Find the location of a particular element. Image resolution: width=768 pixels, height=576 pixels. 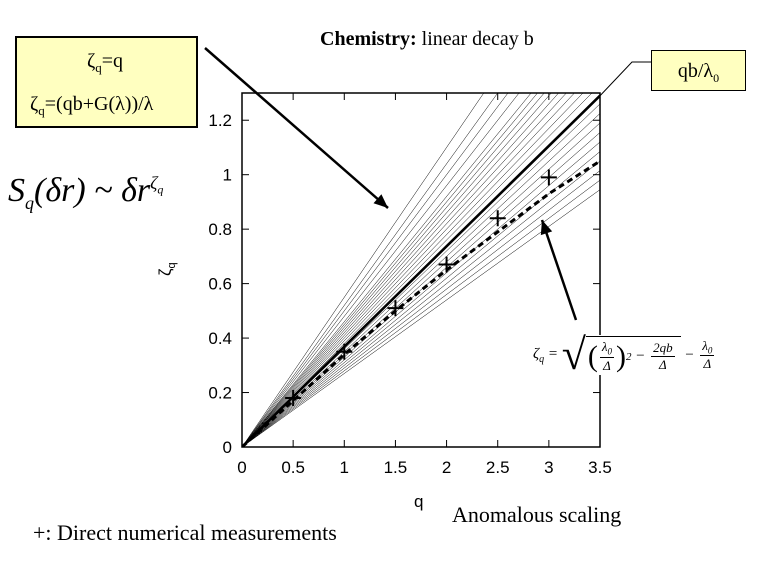

footnote: +: Direct numerical measurements is located at coordinates (185, 532).